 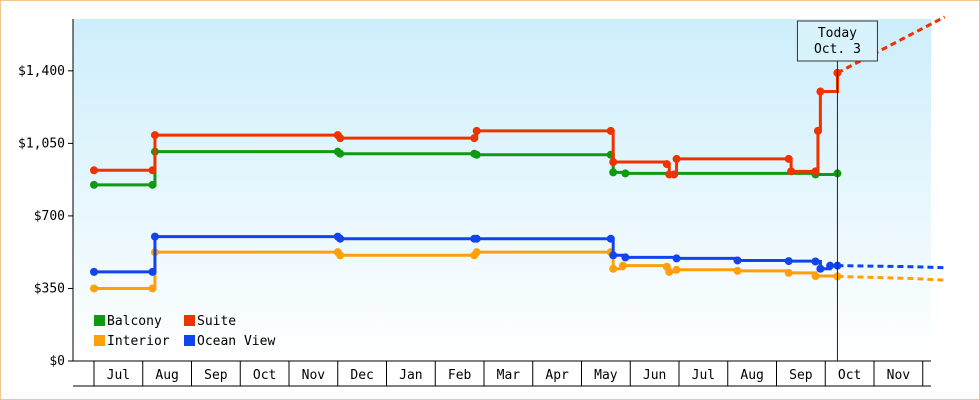 What do you see at coordinates (41, 71) in the screenshot?
I see `y-tick-label: $1,400` at bounding box center [41, 71].